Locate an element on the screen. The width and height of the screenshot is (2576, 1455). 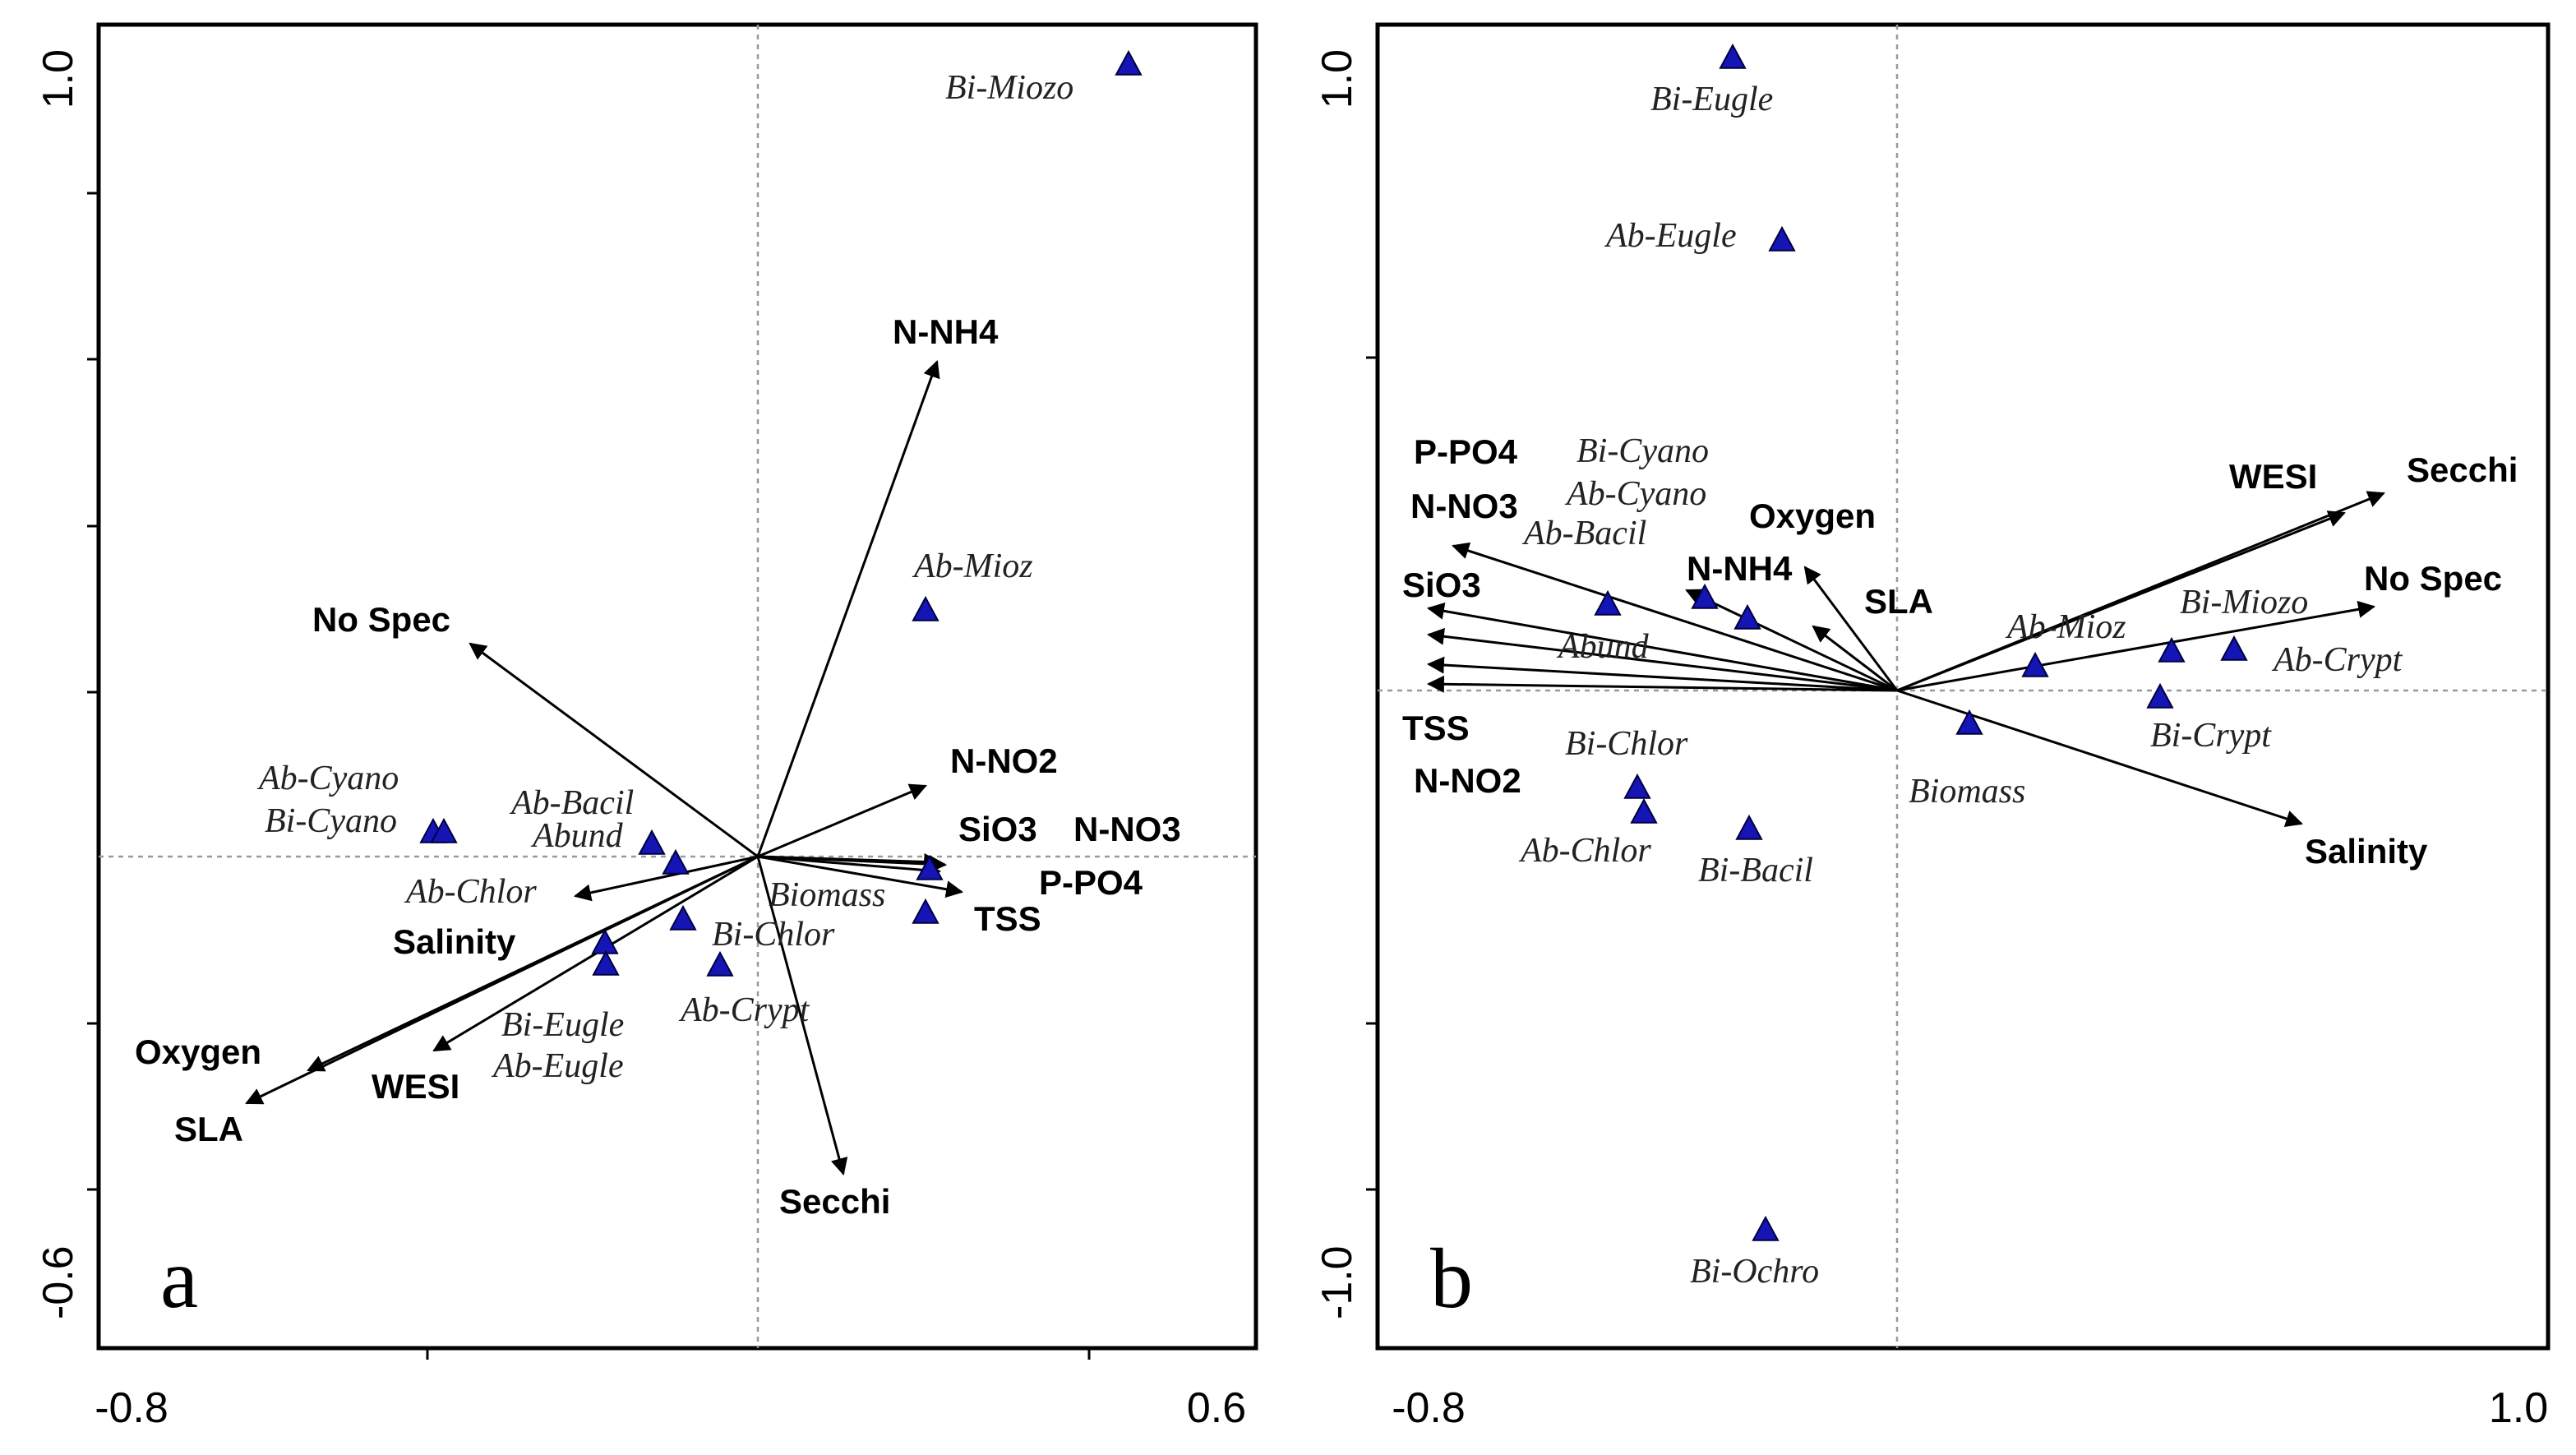
panel-a-vector-label: N-NH4 is located at coordinates (946, 331).